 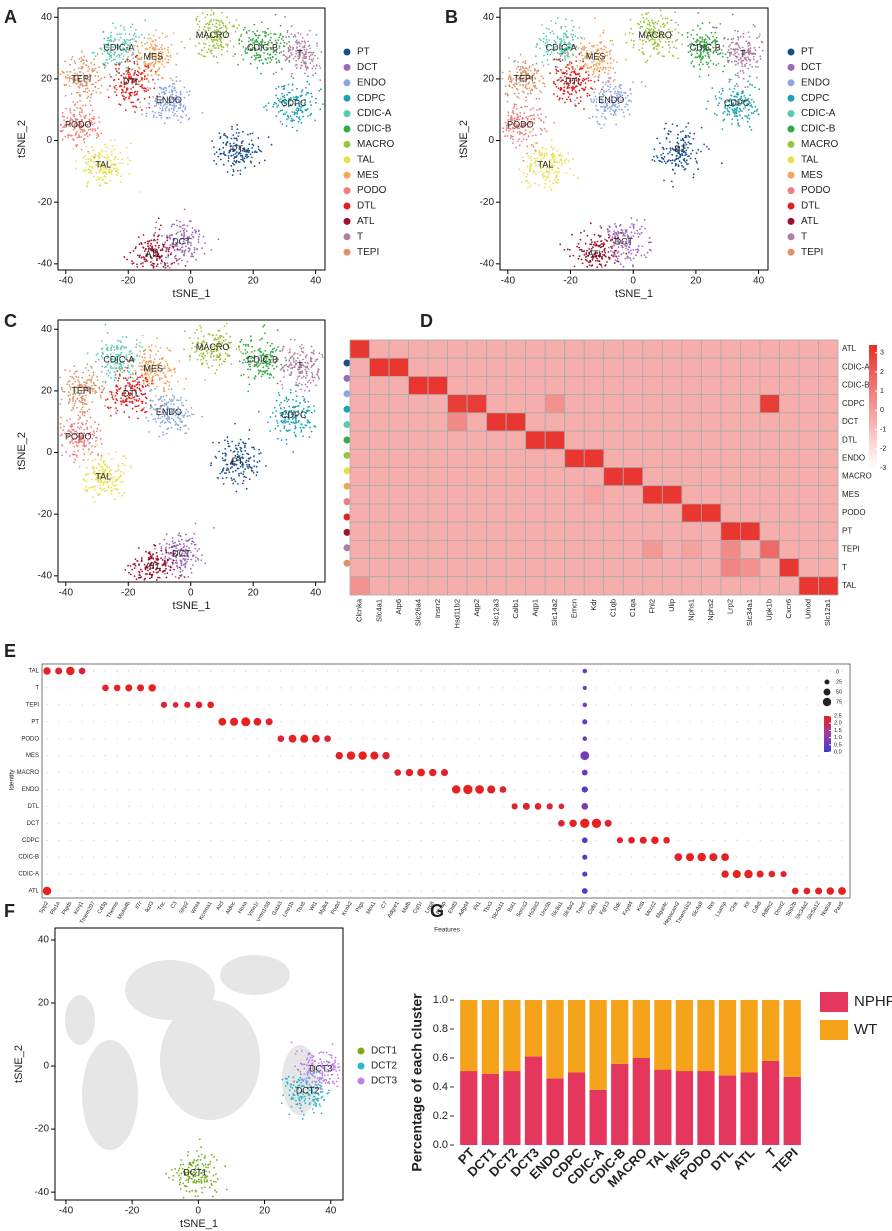 I want to click on feature-label: Wt1, so click(x=314, y=906).